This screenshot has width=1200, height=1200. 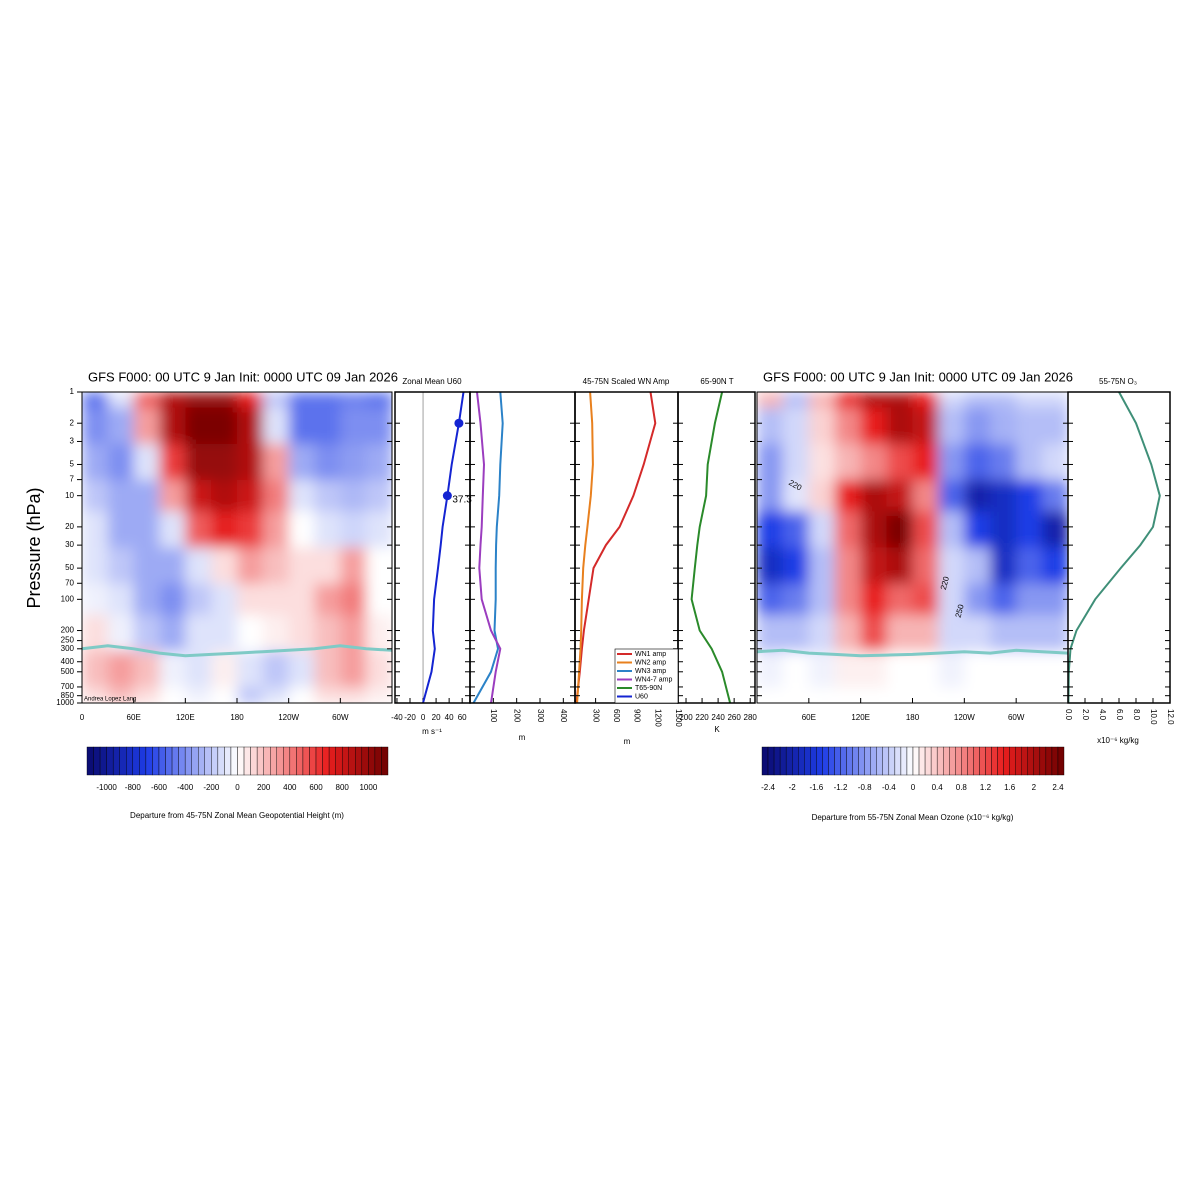 I want to click on chart-title: GFS F000: 00 UTC 9 Jan, so click(x=836, y=376).